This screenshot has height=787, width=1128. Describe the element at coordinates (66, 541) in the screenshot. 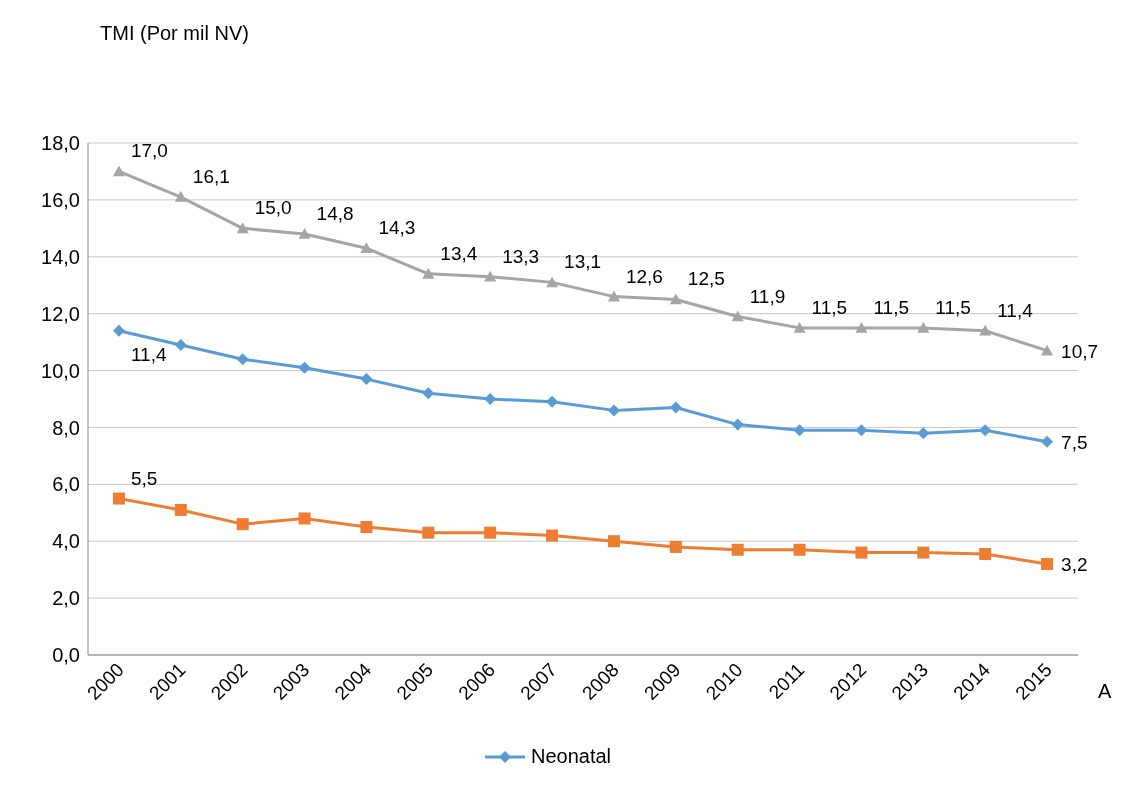

I see `y-tick-label: 4,0` at that location.